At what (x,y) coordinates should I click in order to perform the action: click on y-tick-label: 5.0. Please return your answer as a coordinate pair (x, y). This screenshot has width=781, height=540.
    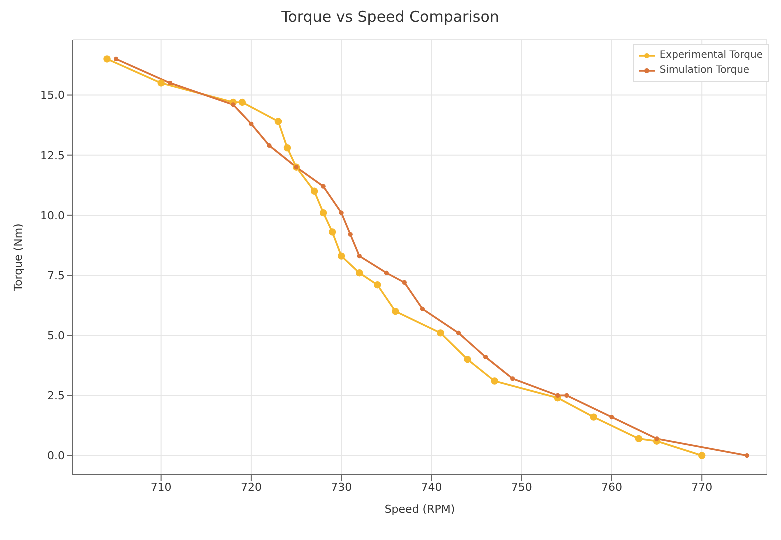
    Looking at the image, I should click on (56, 336).